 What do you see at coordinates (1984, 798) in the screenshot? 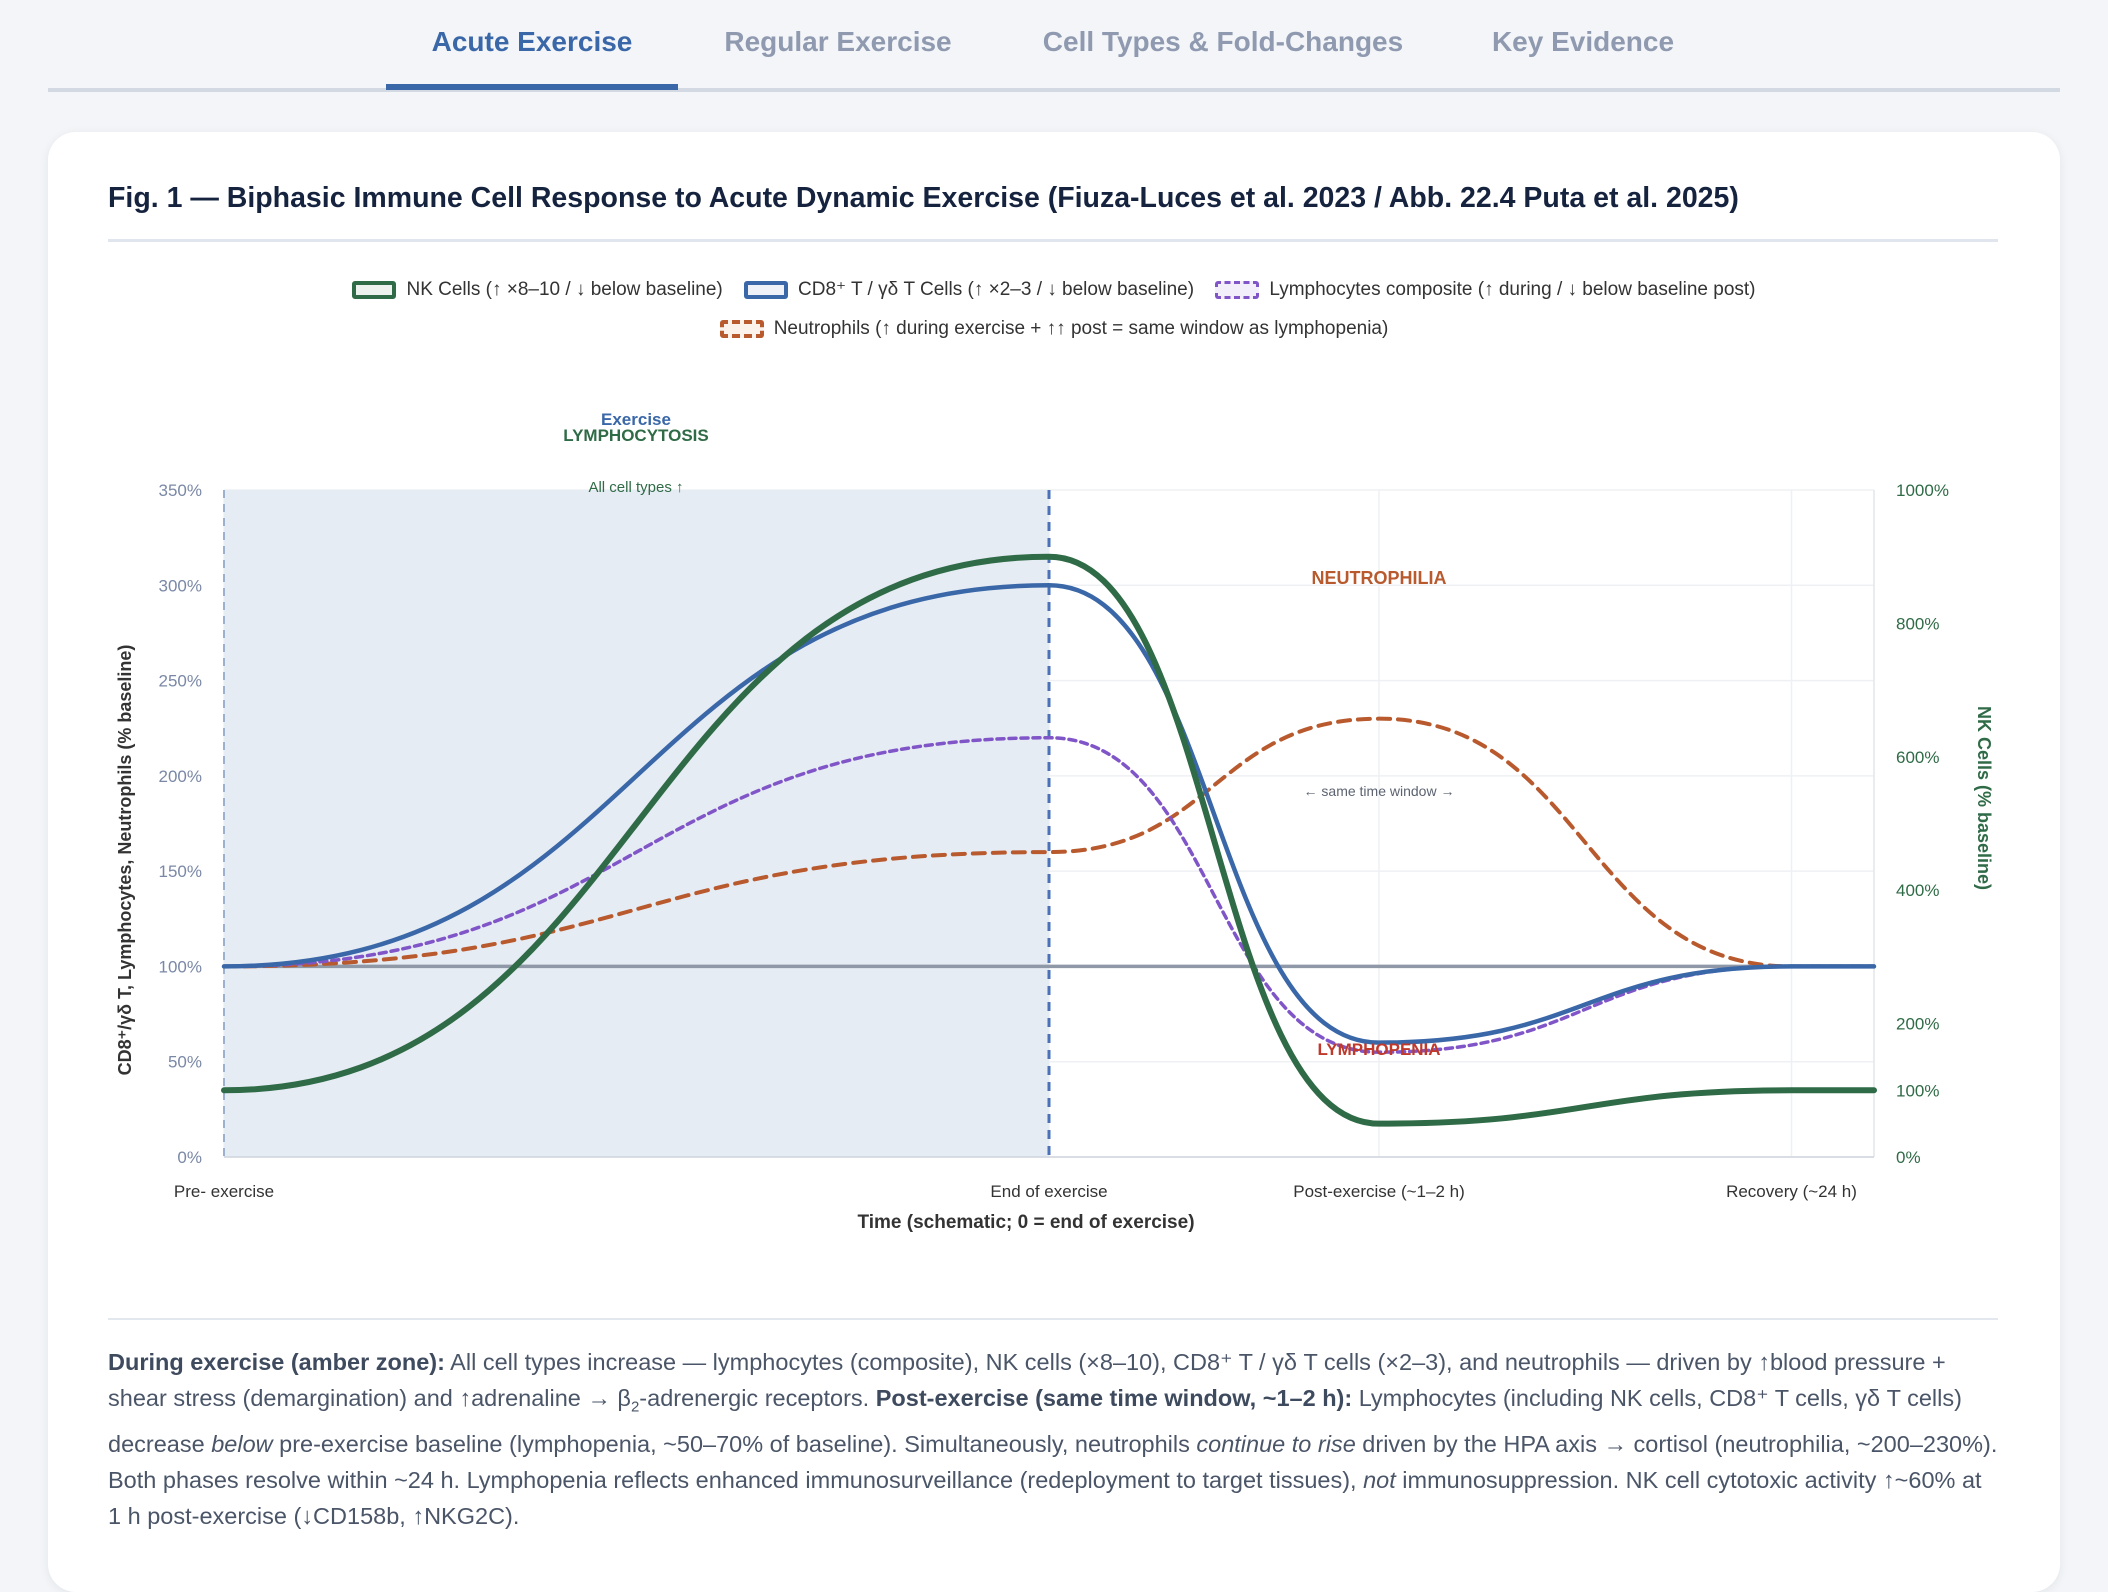
I see `y-axis-right-title: NK Cells (% baseline)` at bounding box center [1984, 798].